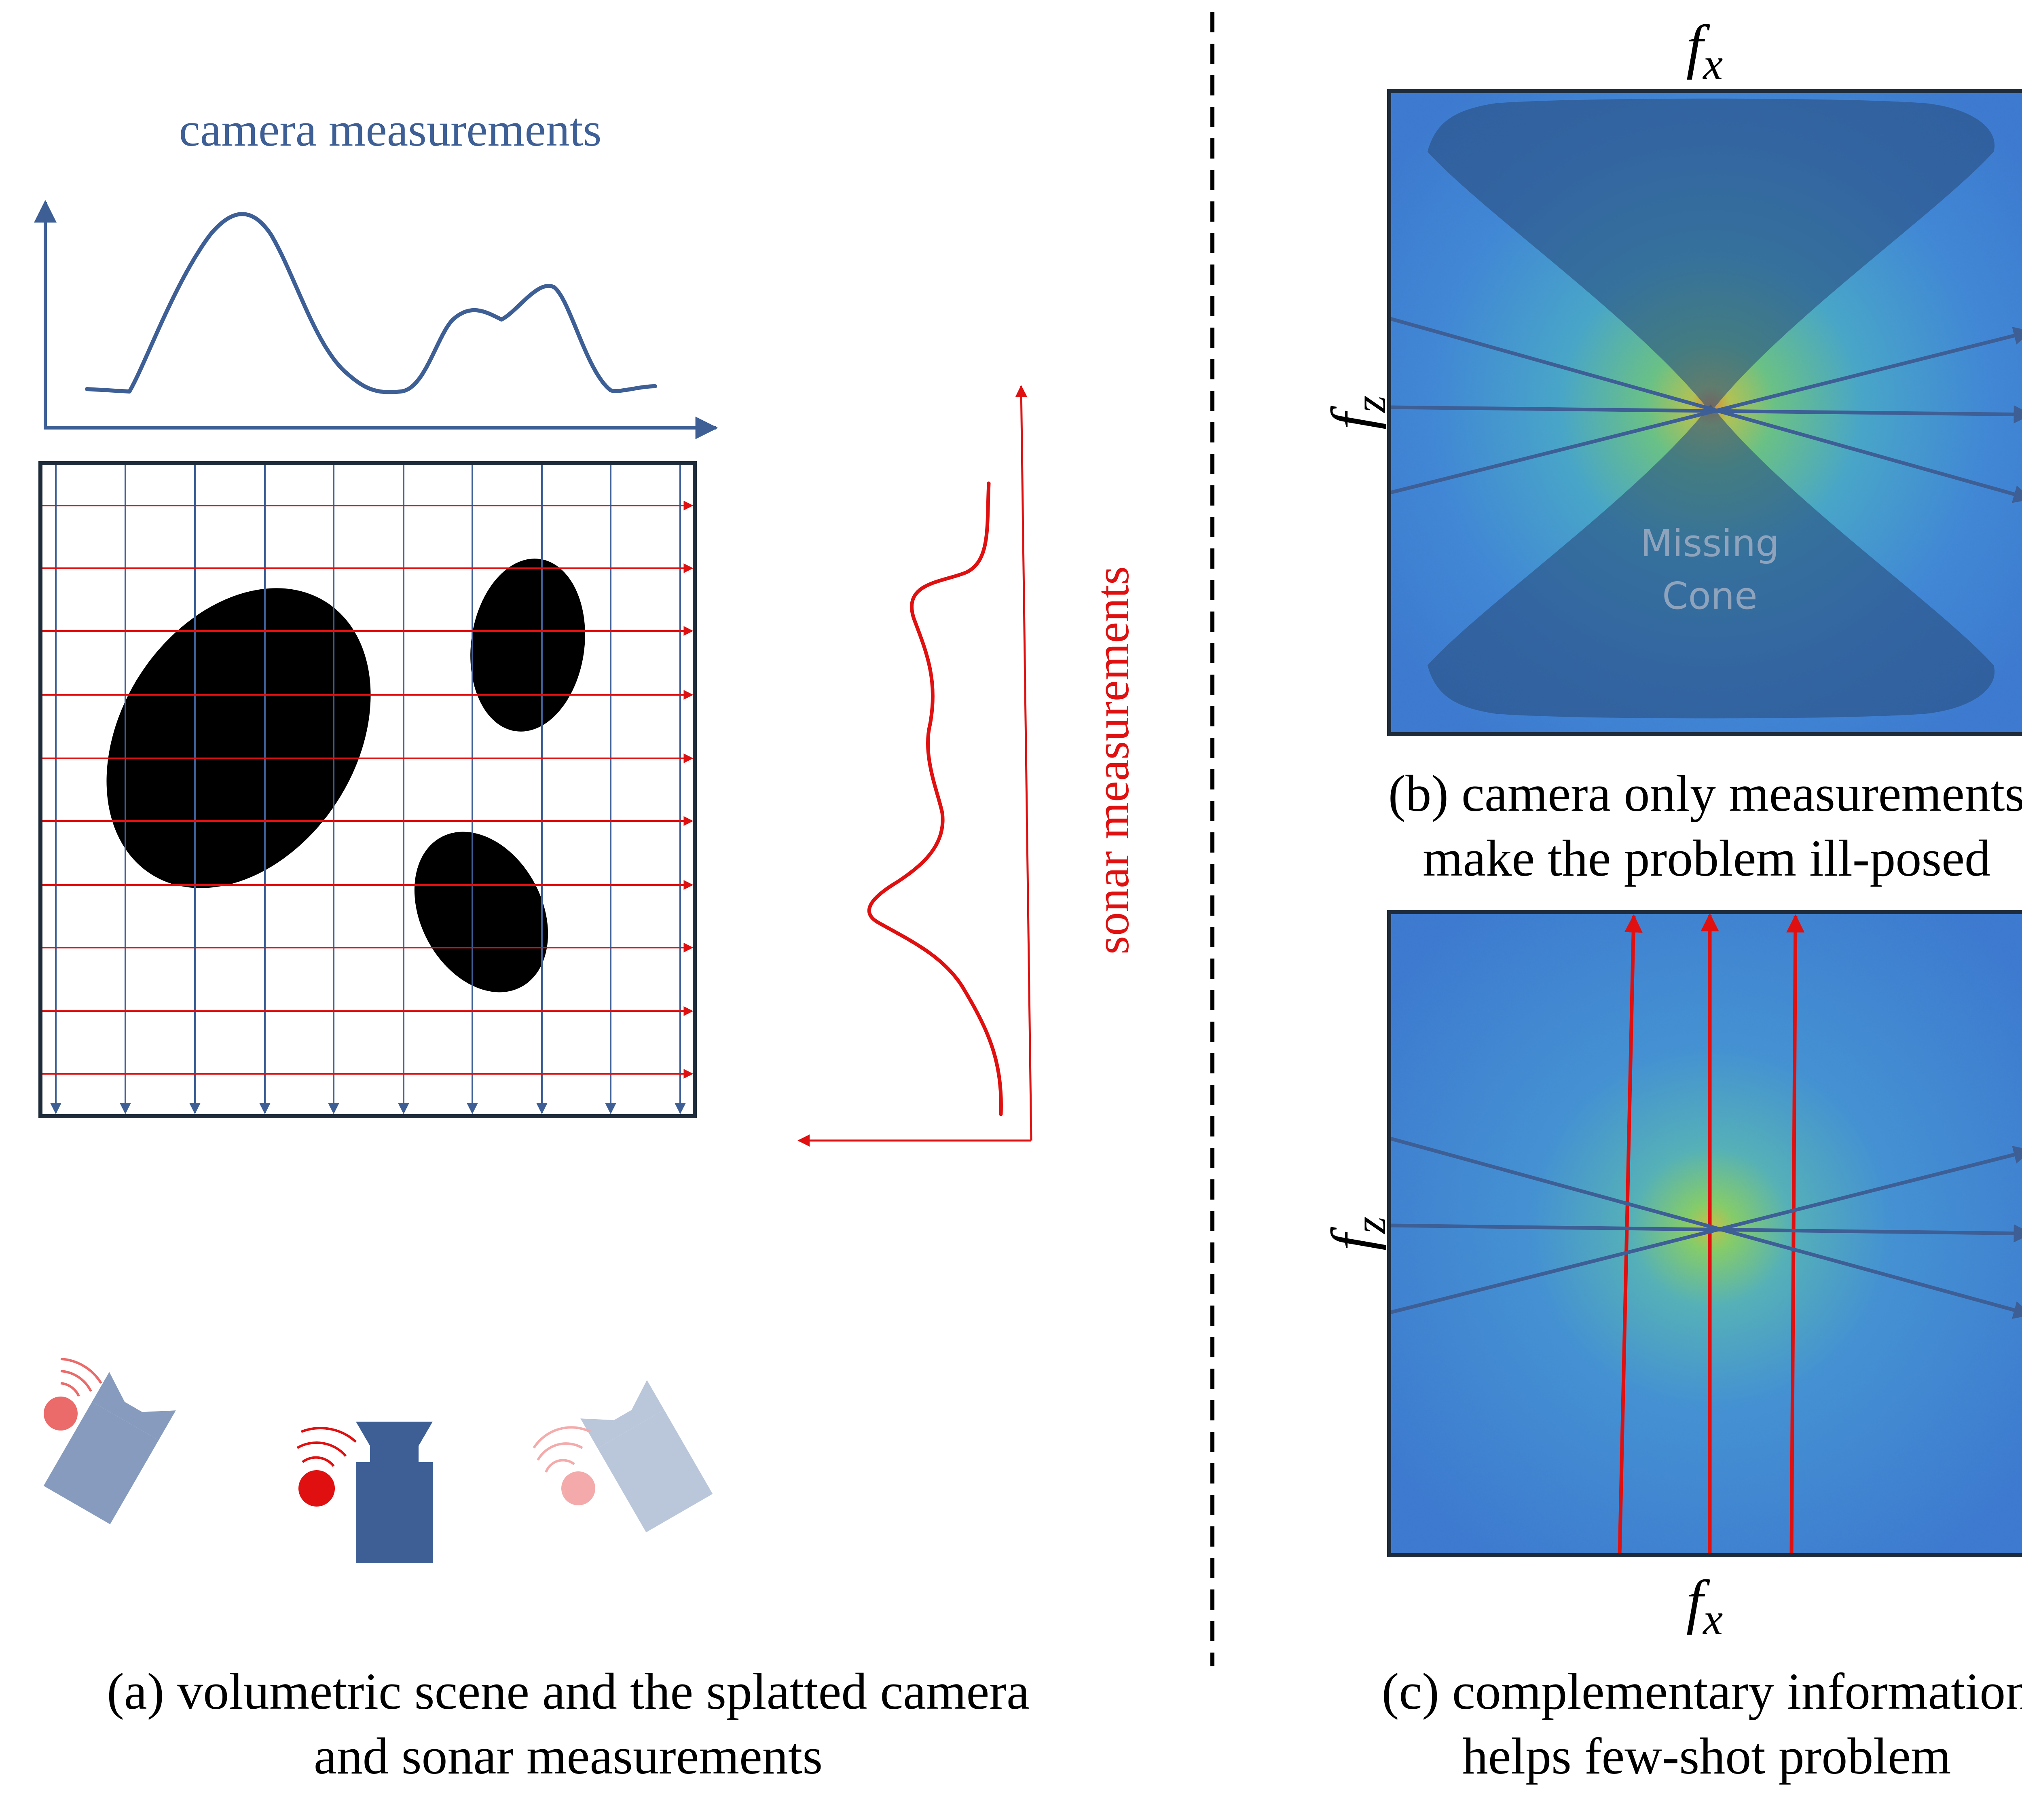  I want to click on camera-measurement-curve, so click(371, 303).